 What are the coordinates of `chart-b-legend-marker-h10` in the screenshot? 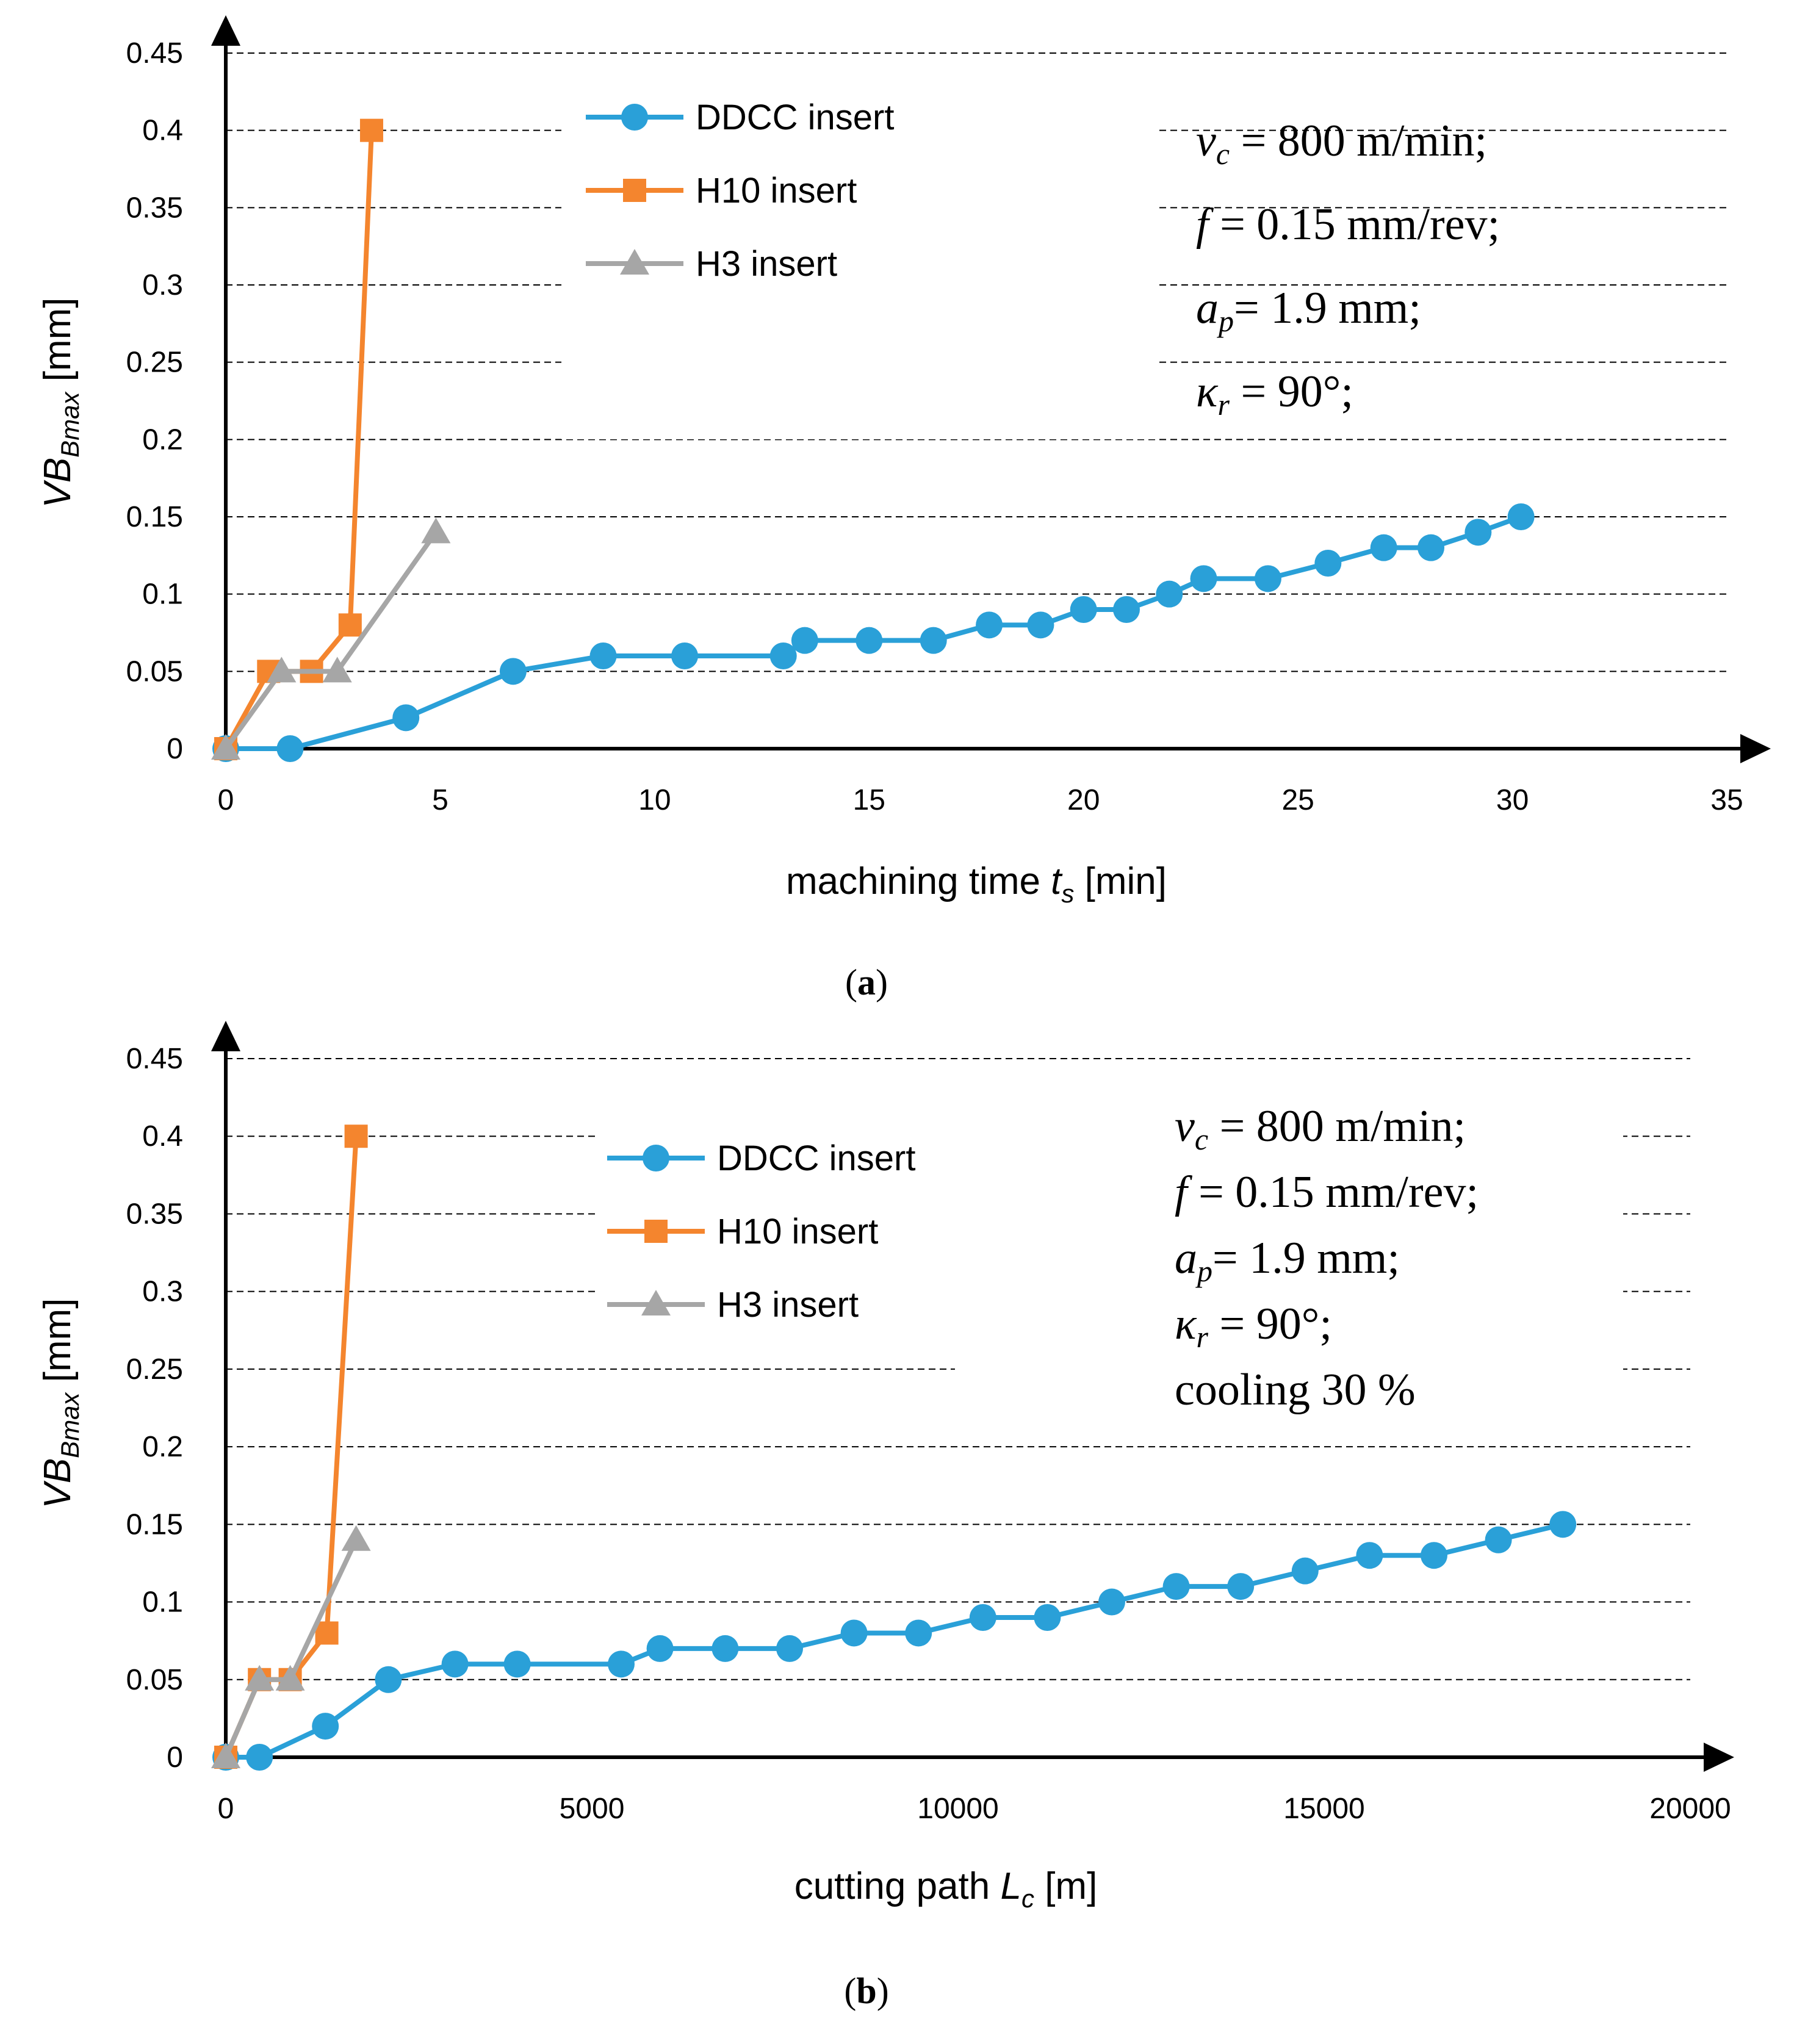 It's located at (656, 1231).